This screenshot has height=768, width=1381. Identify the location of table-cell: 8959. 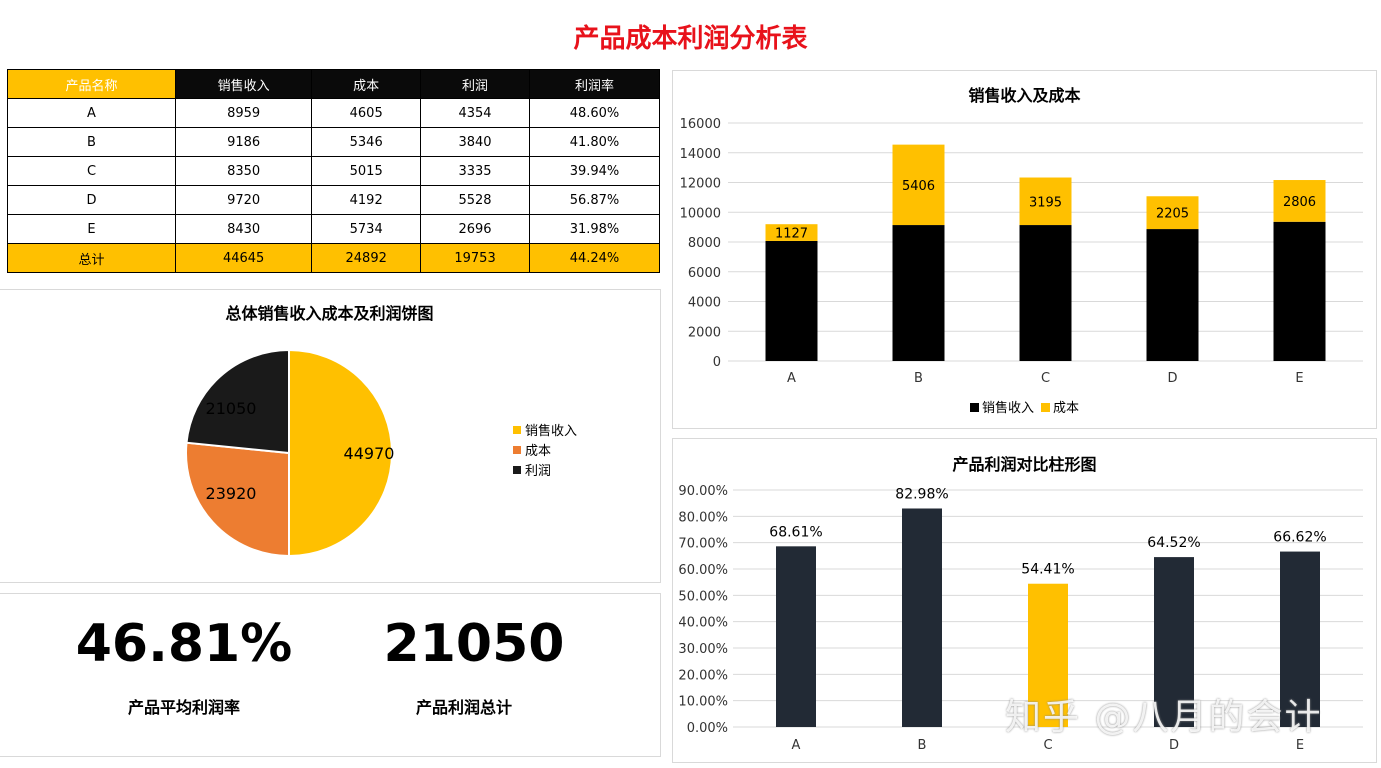
(243, 113).